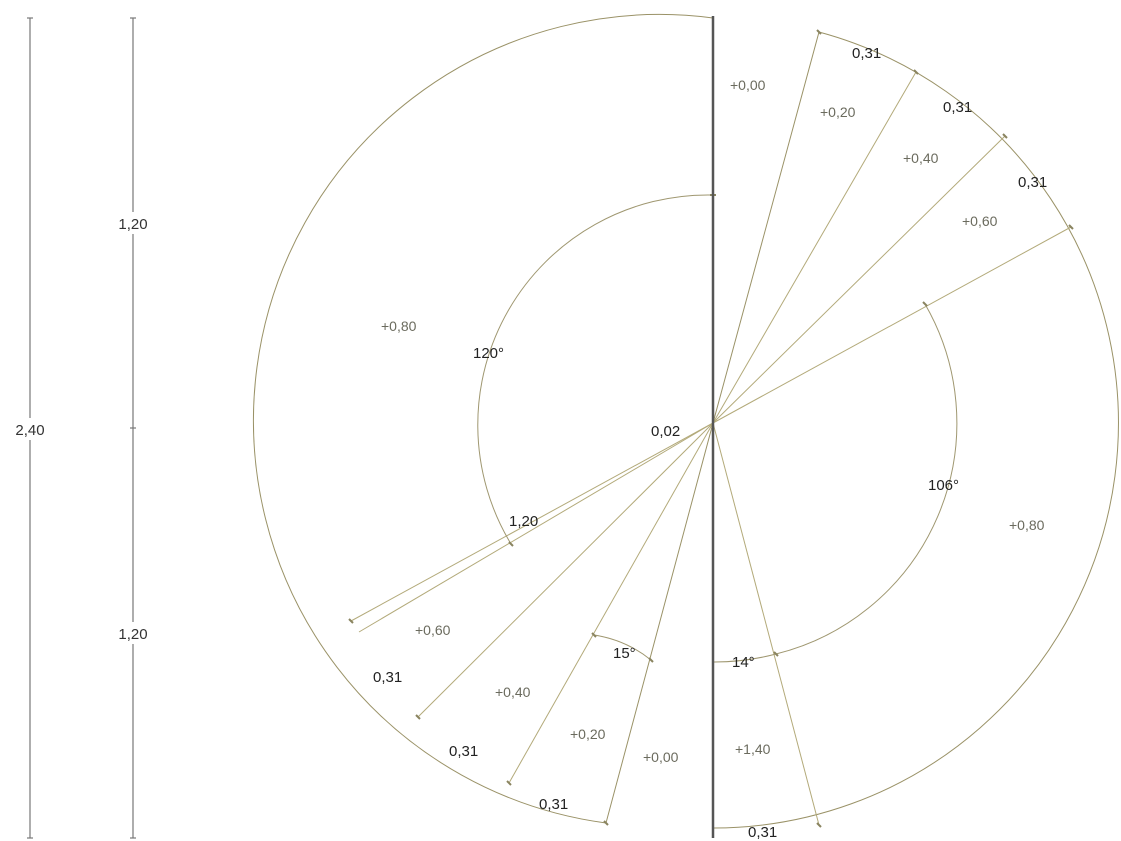  Describe the element at coordinates (624, 653) in the screenshot. I see `angle-small-left-label: 15°` at that location.